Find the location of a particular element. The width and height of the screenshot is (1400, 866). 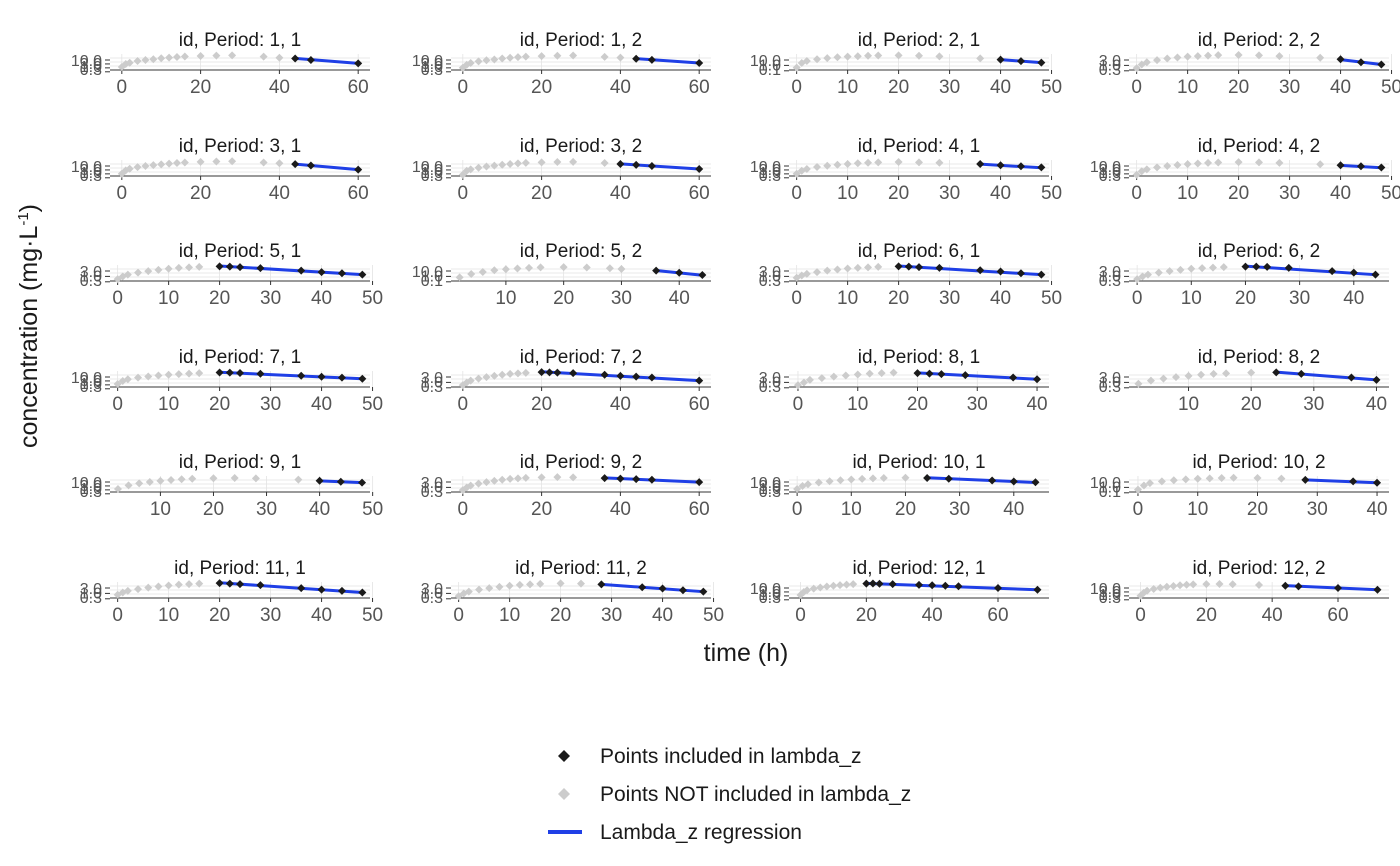

facet-panel: id, Period: 2, 1 10.01.00.1 0 10 20 30 40 50 is located at coordinates (906, 64).